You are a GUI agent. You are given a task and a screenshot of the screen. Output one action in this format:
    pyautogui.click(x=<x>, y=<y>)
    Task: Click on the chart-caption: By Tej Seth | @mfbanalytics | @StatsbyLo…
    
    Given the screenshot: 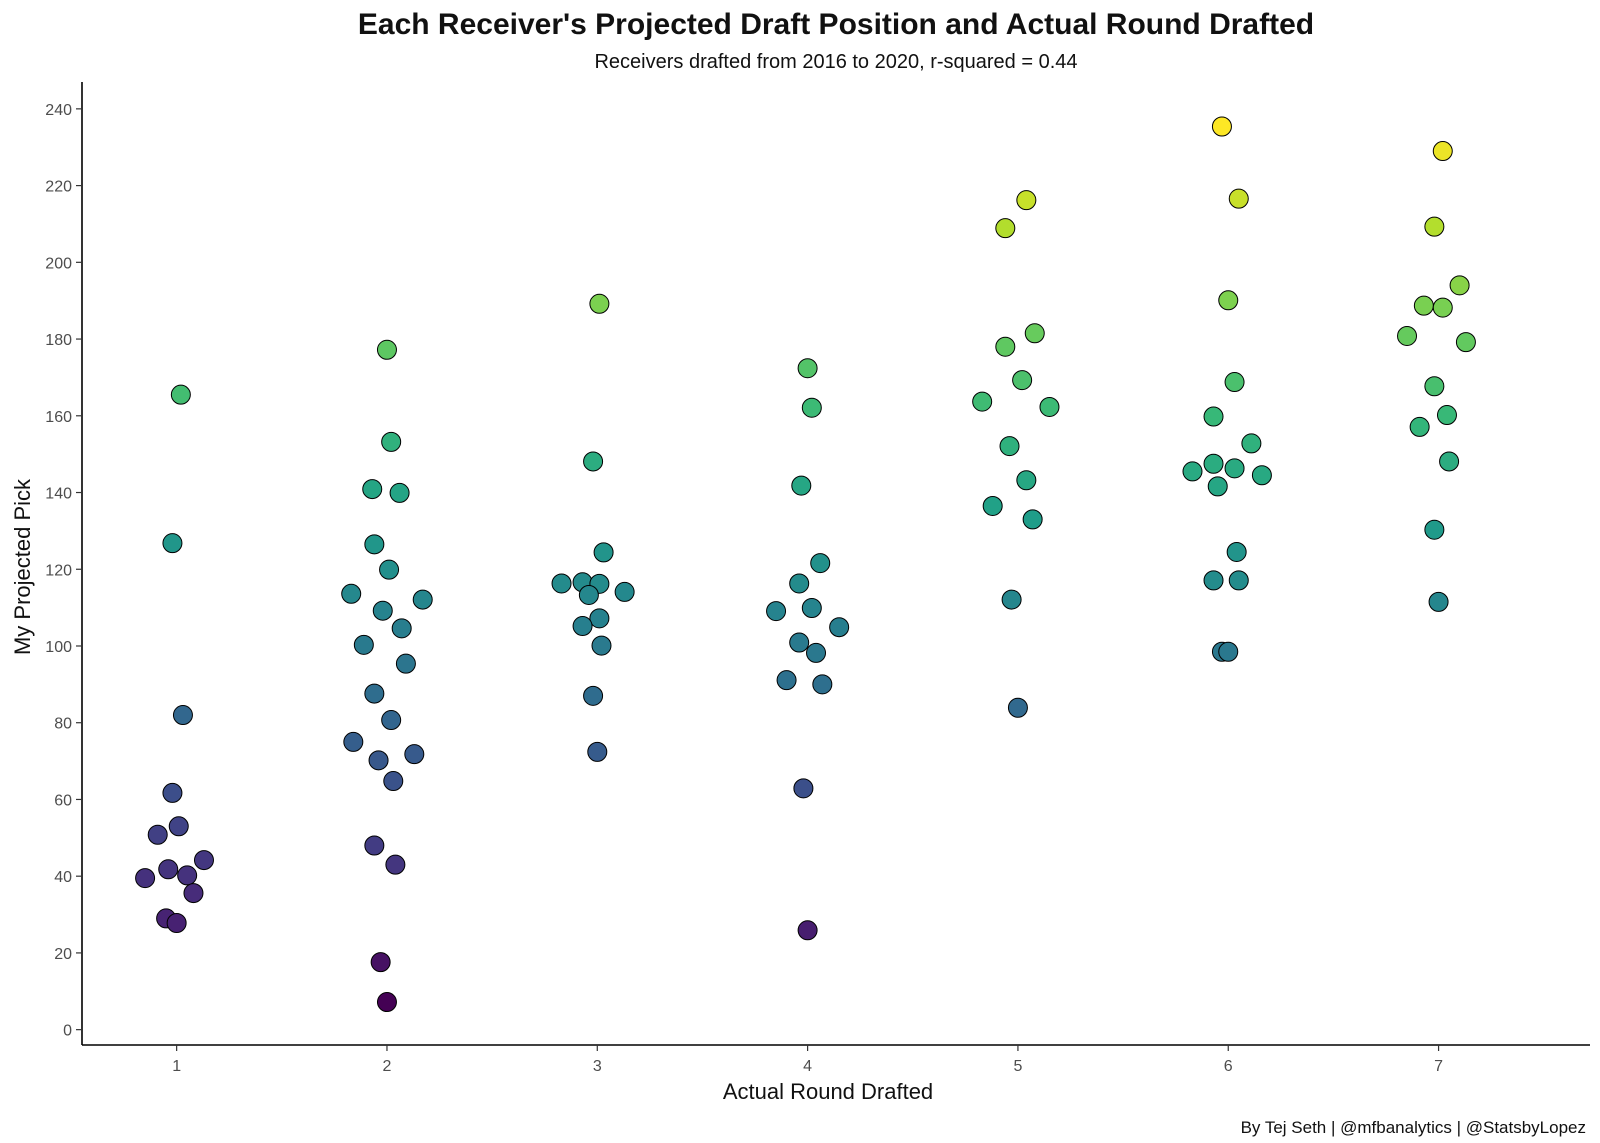 What is the action you would take?
    pyautogui.click(x=1413, y=1127)
    